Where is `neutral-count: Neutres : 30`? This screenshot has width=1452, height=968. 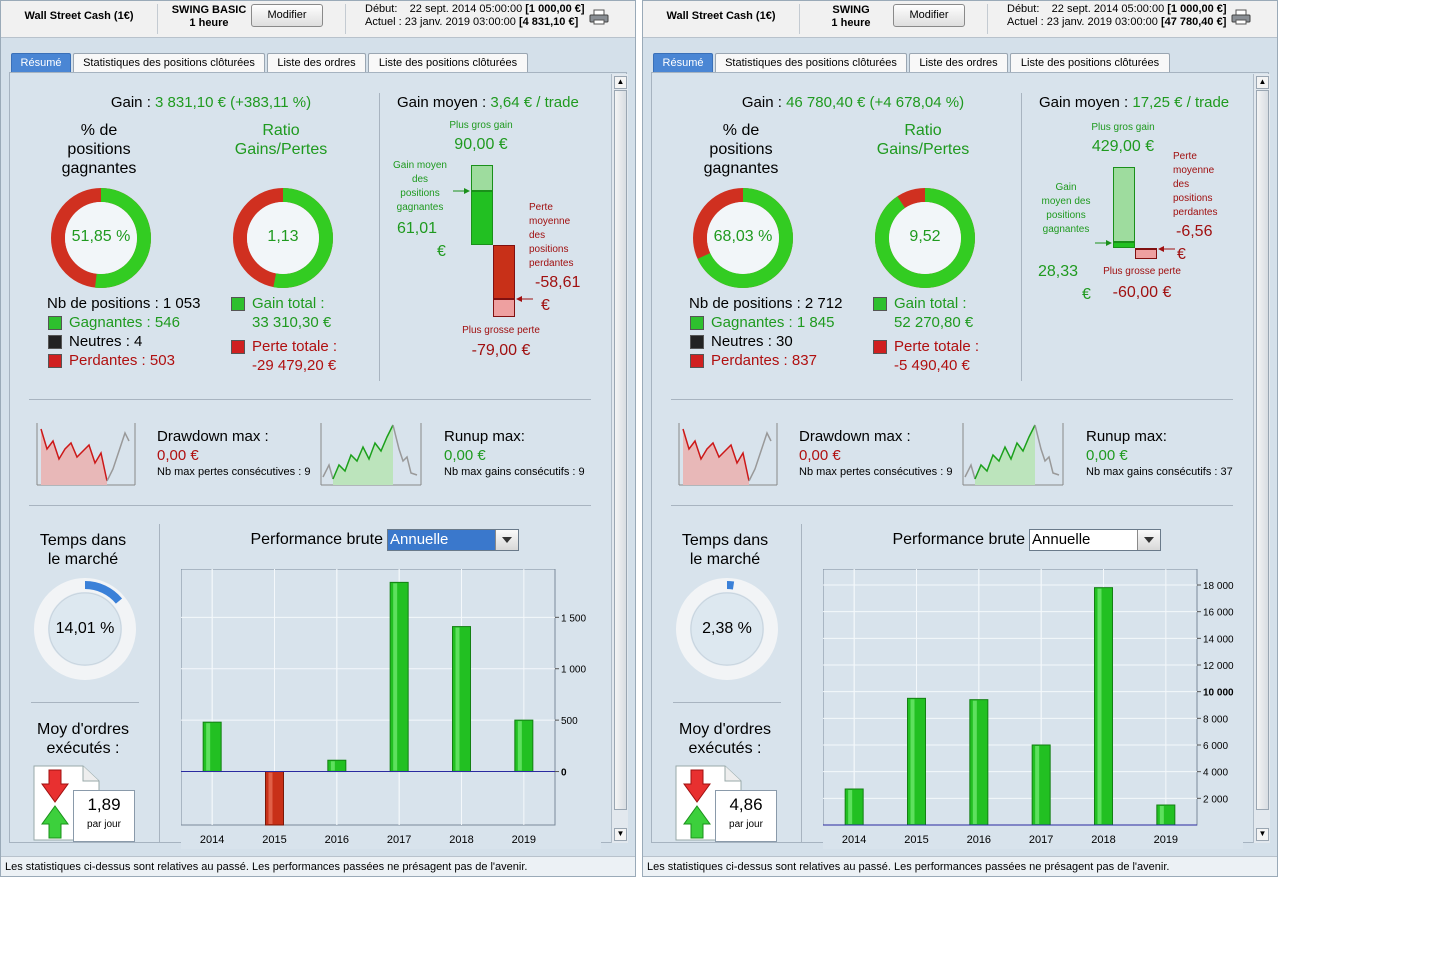
neutral-count: Neutres : 30 is located at coordinates (752, 341).